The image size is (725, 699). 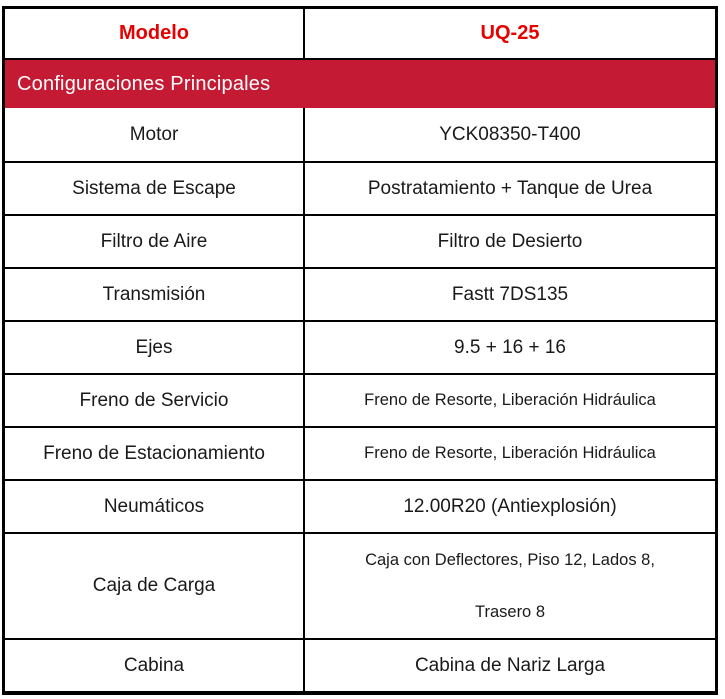 I want to click on header-cell-modelo: Modelo, so click(x=155, y=33).